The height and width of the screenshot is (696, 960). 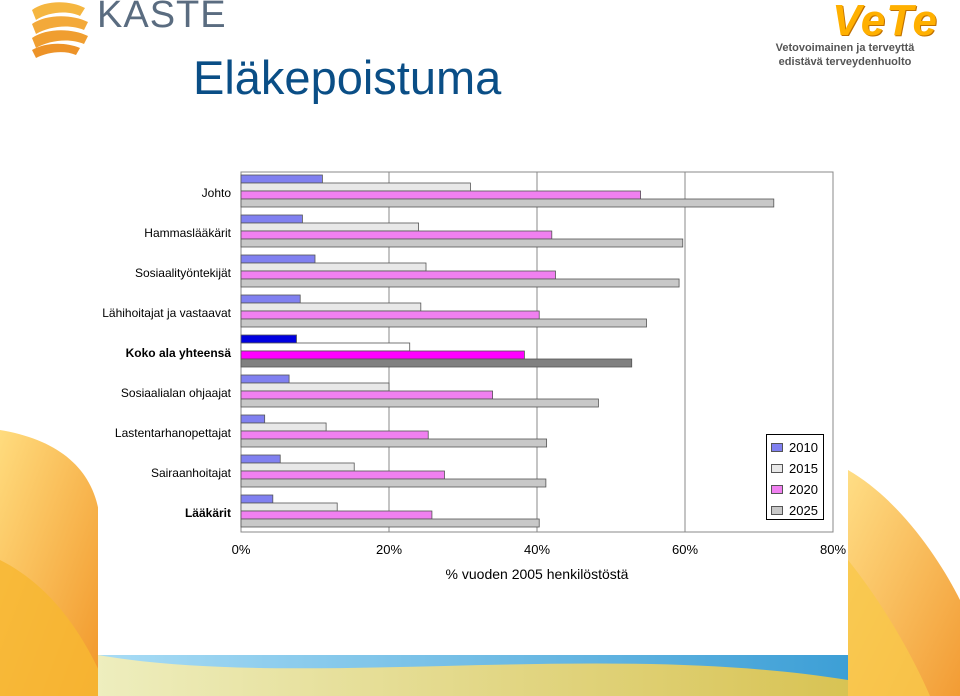 I want to click on x-tick-label: 0%, so click(x=241, y=549).